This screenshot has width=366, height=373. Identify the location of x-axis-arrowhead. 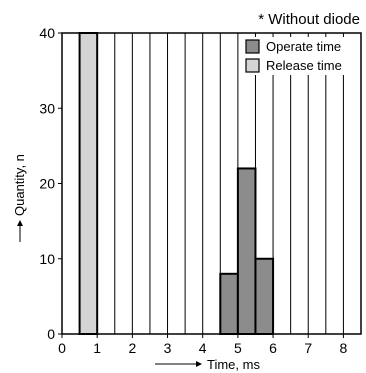
(199, 364).